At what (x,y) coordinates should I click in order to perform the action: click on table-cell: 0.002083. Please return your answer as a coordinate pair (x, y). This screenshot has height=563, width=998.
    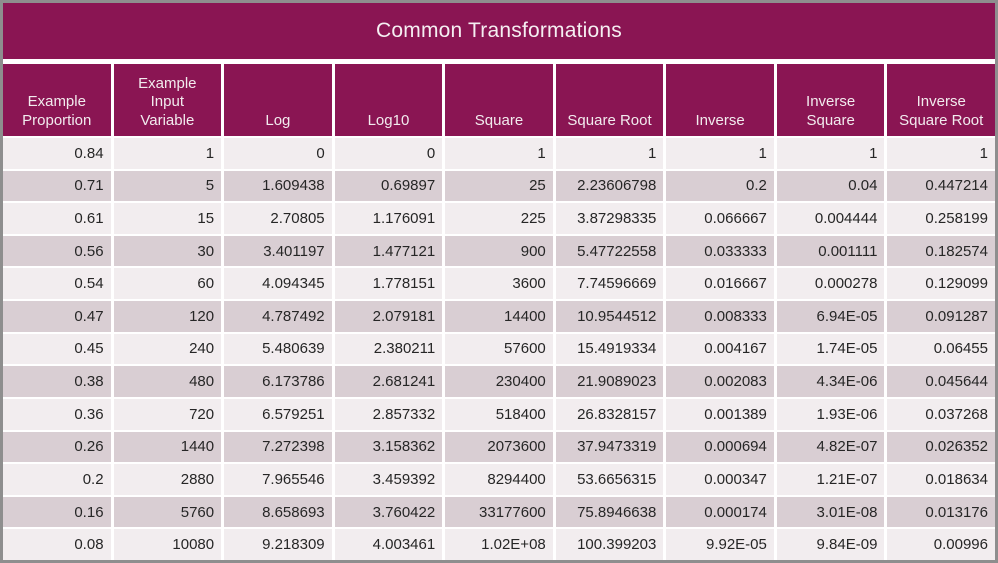
    Looking at the image, I should click on (720, 381).